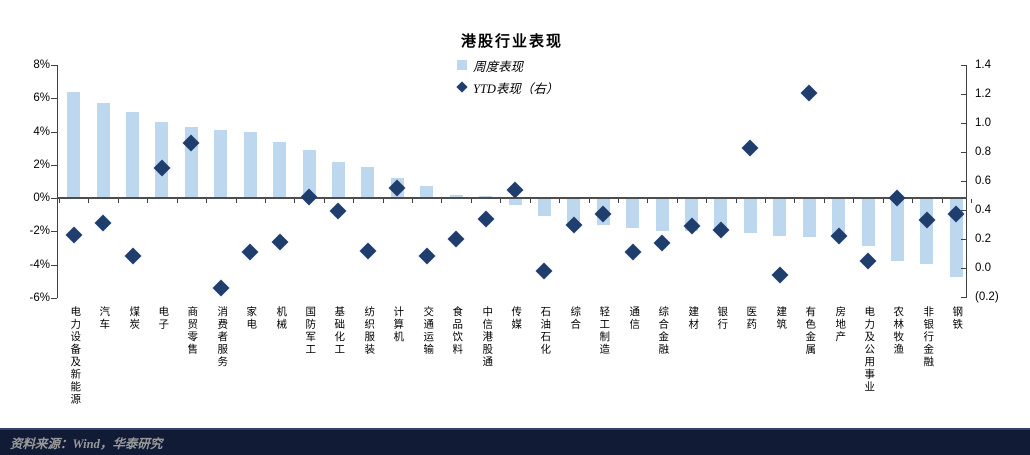 Image resolution: width=1030 pixels, height=455 pixels. I want to click on x-axis-label: 钢铁, so click(957, 318).